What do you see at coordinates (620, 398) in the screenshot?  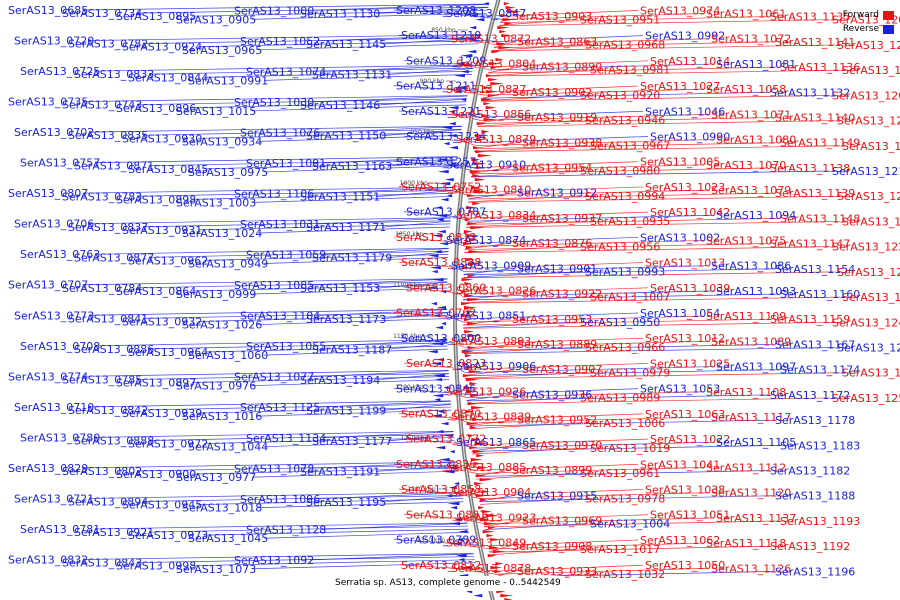 I see `gene-label: SerAS13_0989` at bounding box center [620, 398].